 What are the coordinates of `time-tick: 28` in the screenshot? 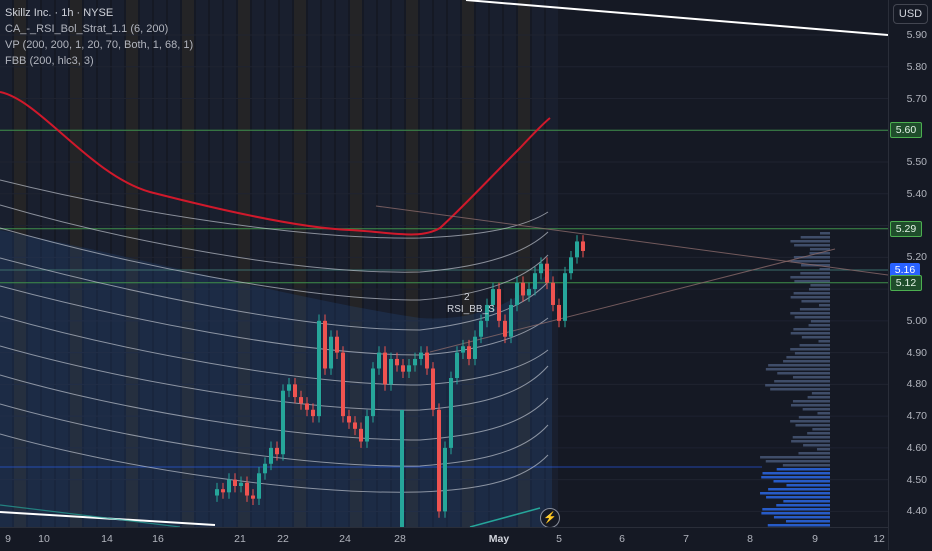 It's located at (400, 539).